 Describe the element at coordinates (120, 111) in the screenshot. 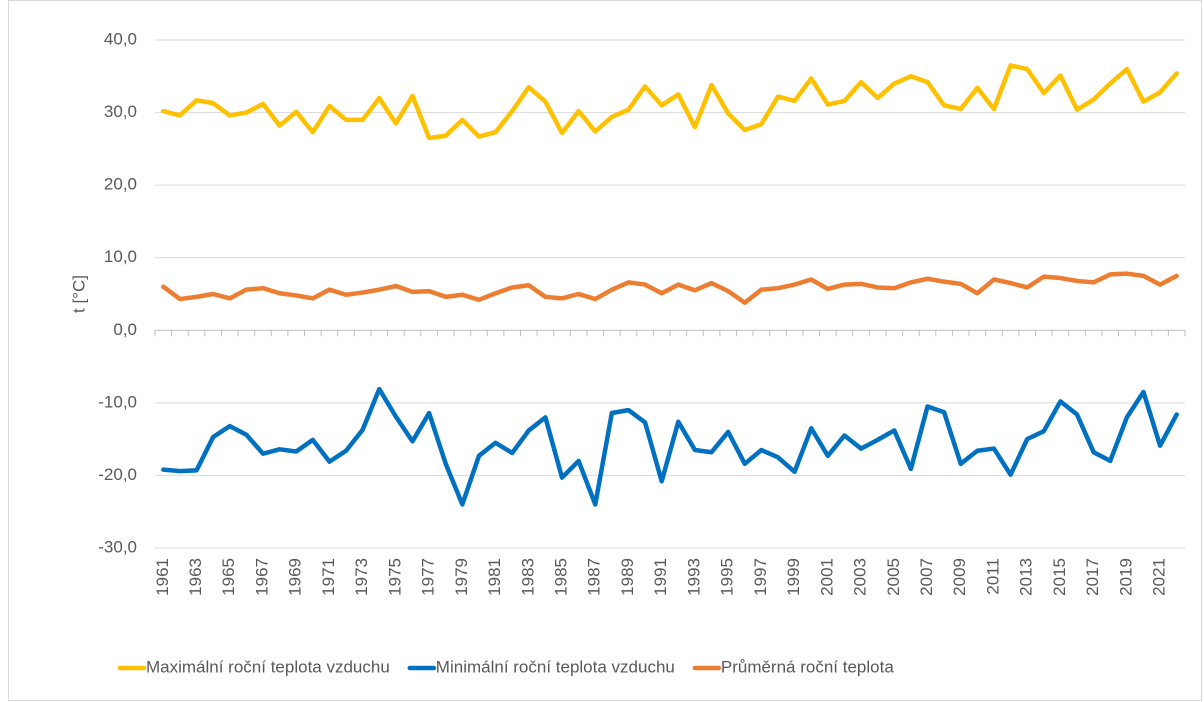

I see `y-tick-label: 30,0` at that location.